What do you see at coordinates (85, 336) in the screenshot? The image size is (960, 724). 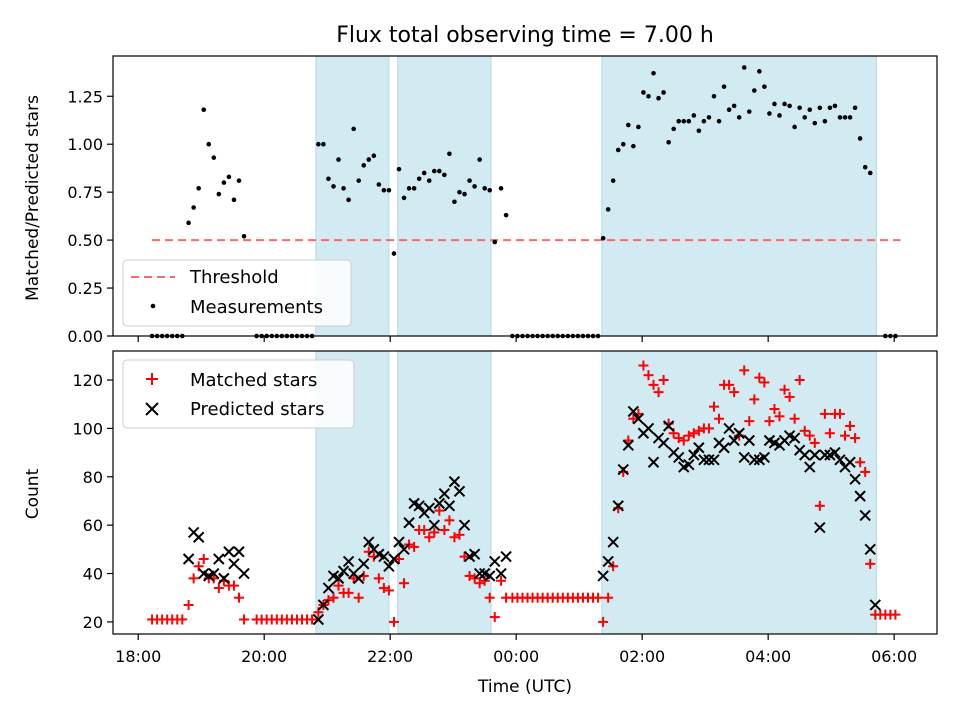 I see `top-y-tick-label: 0.00` at bounding box center [85, 336].